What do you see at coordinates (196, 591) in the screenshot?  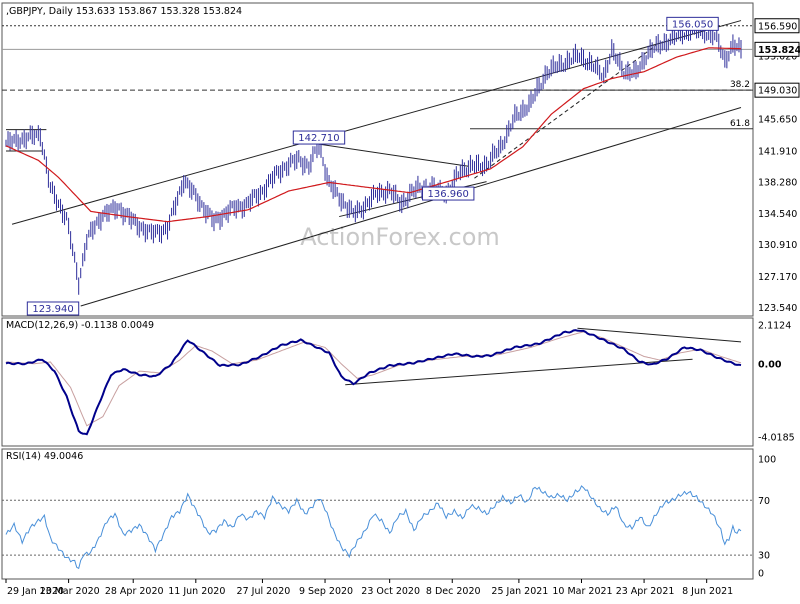 I see `x-tick-label: 11 Jun 2020` at bounding box center [196, 591].